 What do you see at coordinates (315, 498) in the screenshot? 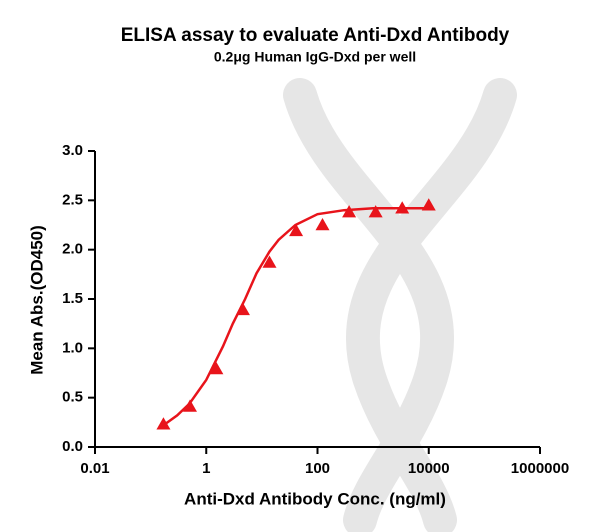
I see `x-axis-label: Anti-Dxd Antibody Conc. (ng/ml)` at bounding box center [315, 498].